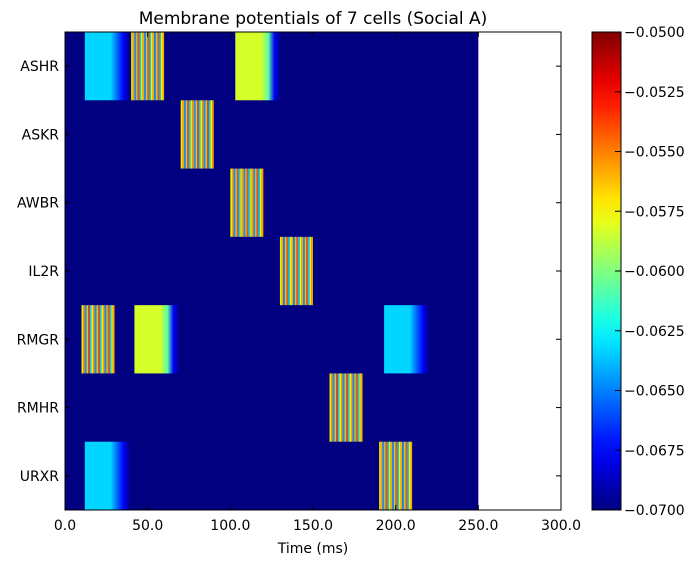 Image resolution: width=700 pixels, height=564 pixels. Describe the element at coordinates (38, 204) in the screenshot. I see `y-tick-label-awbr: AWBR` at that location.